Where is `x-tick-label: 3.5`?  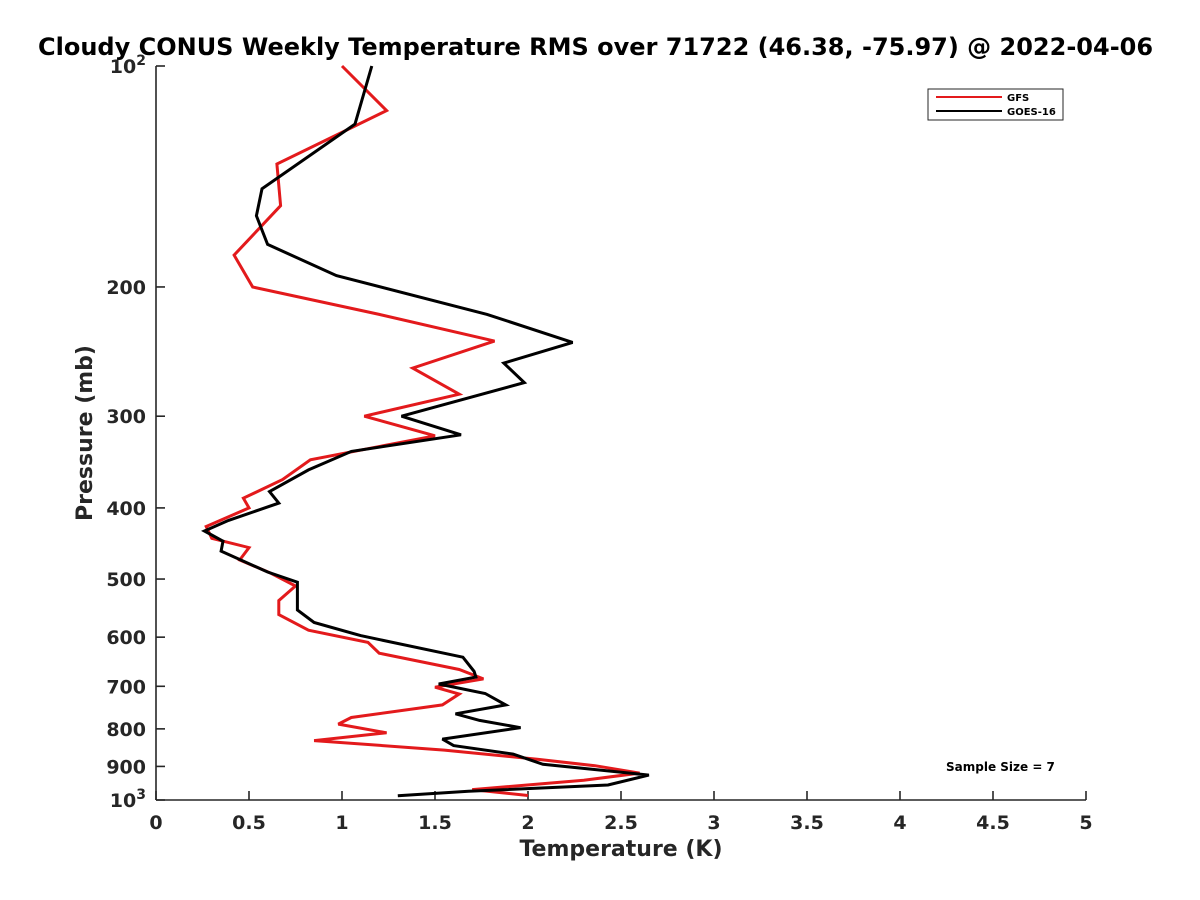
x-tick-label: 3.5 is located at coordinates (807, 823).